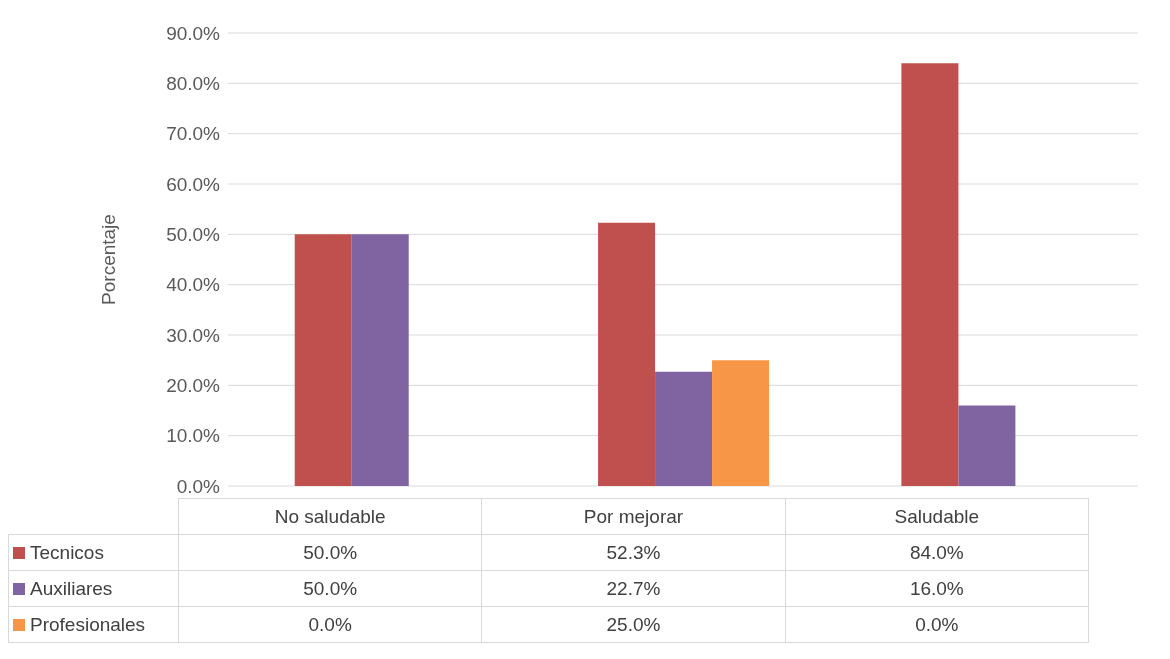  Describe the element at coordinates (193, 285) in the screenshot. I see `y-tick-label: 40.0%` at that location.